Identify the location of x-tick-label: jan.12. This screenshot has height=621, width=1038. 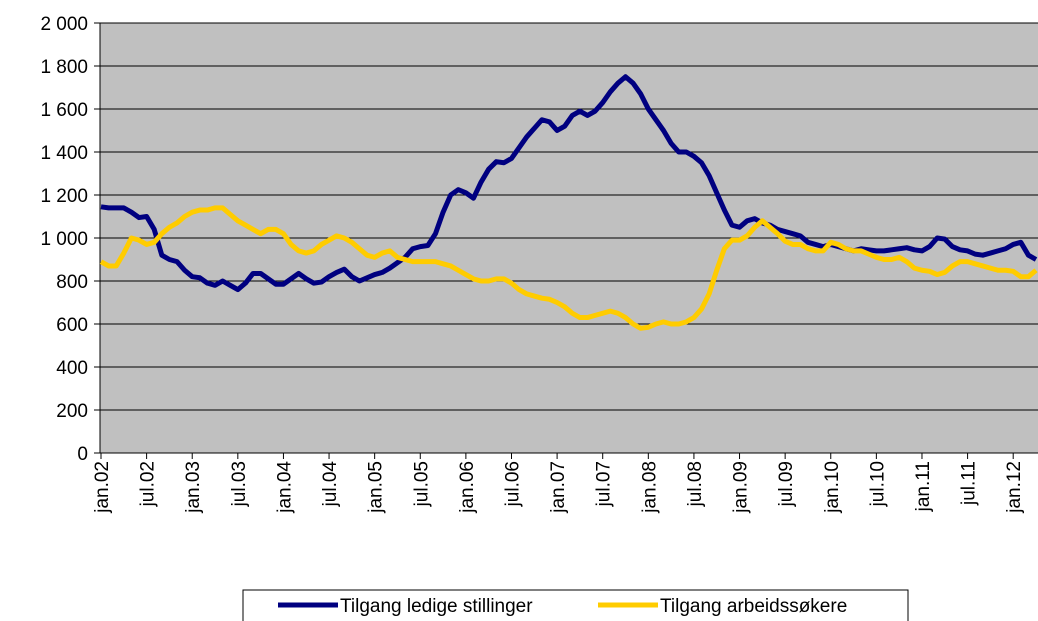
(1014, 487).